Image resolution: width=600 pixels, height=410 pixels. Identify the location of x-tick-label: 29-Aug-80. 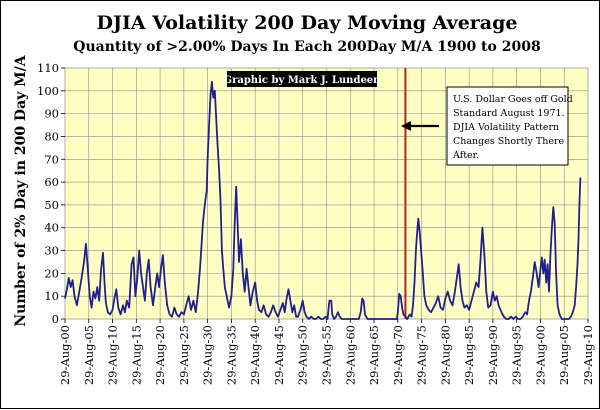
(445, 355).